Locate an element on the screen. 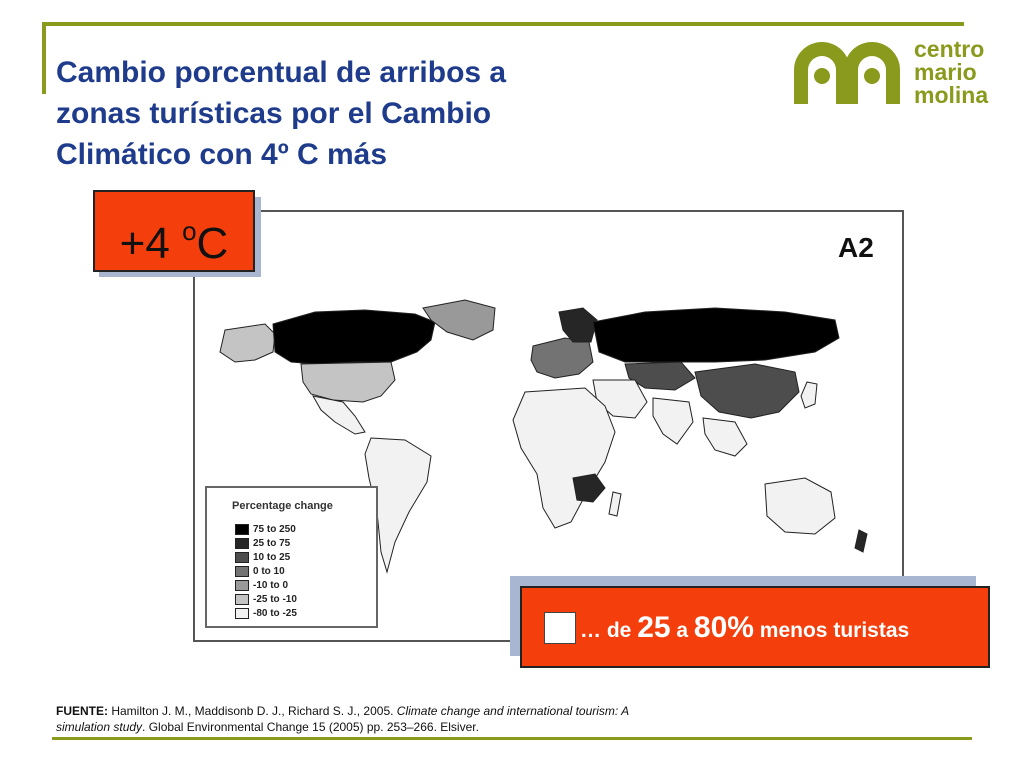 This screenshot has height=768, width=1024. legend-label: 0 to 10 is located at coordinates (269, 571).